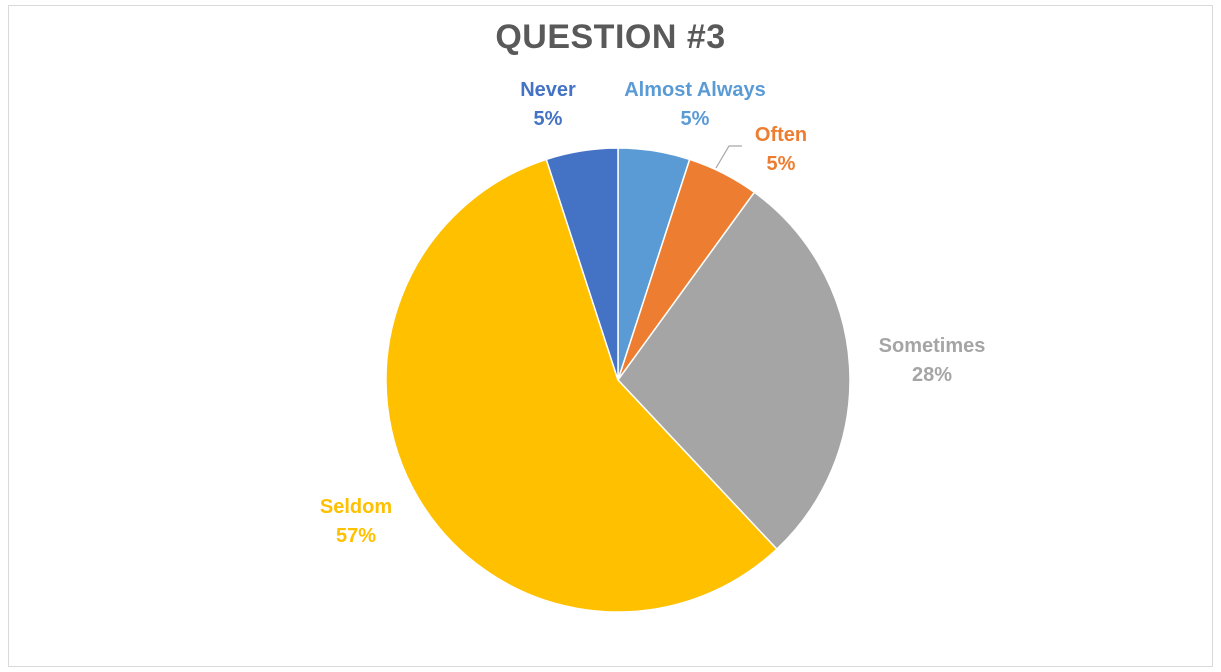 This screenshot has width=1221, height=672. Describe the element at coordinates (582, 264) in the screenshot. I see `pie-slice-never` at that location.